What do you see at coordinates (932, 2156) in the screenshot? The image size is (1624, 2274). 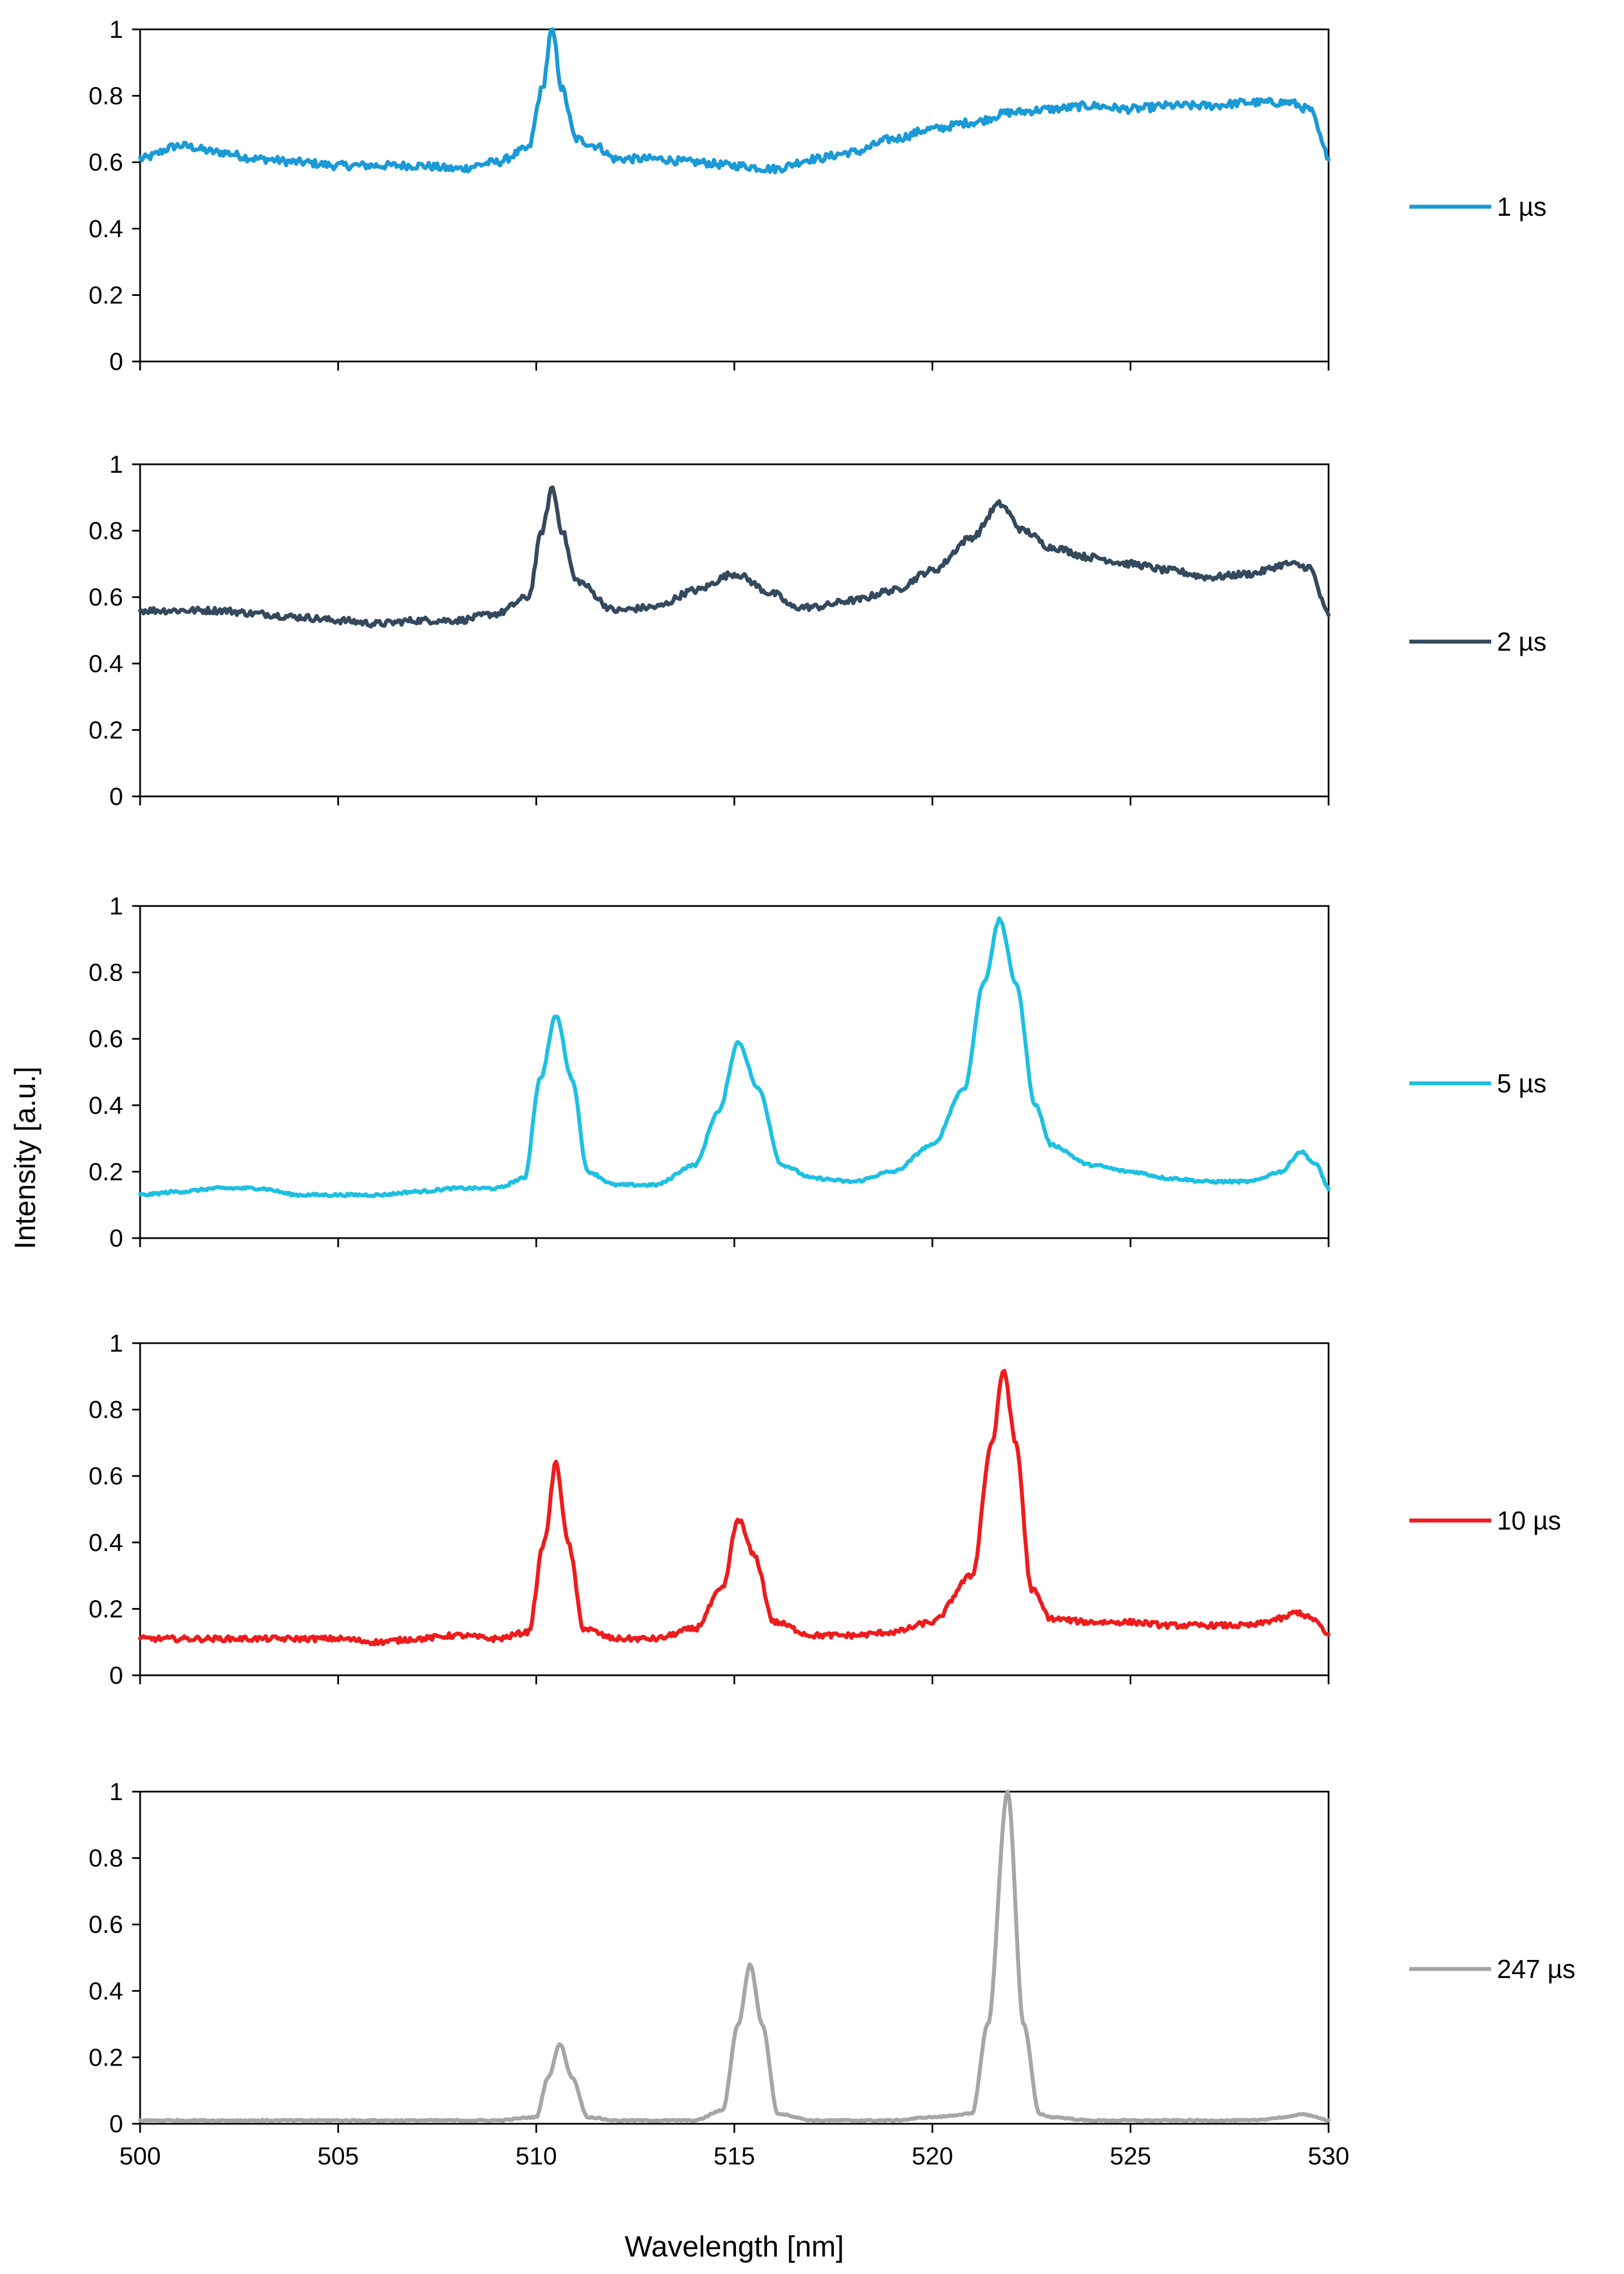 I see `x-tick-label: 520` at bounding box center [932, 2156].